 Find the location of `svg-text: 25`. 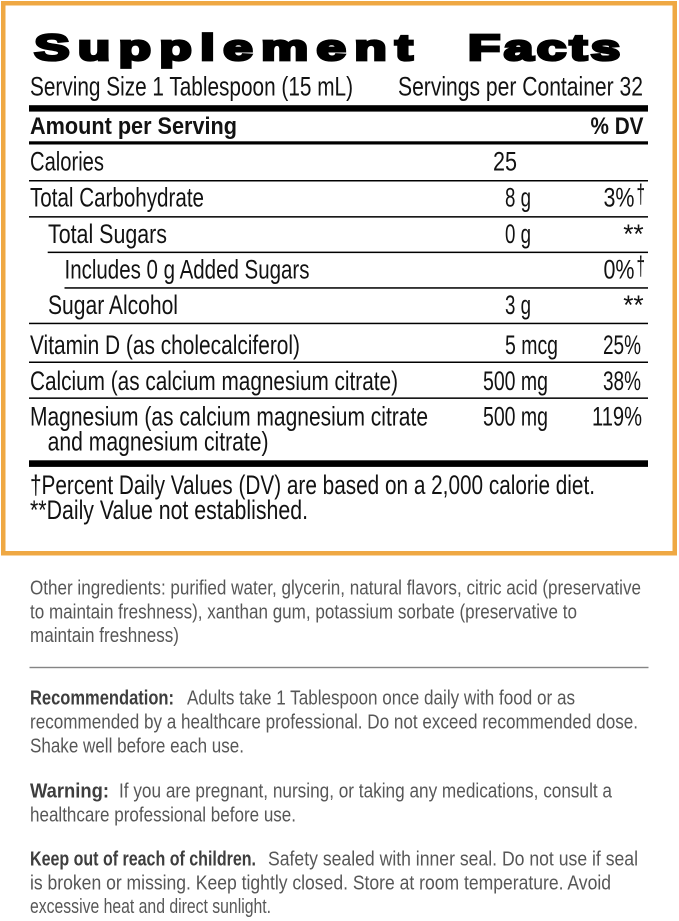

svg-text: 25 is located at coordinates (505, 162).